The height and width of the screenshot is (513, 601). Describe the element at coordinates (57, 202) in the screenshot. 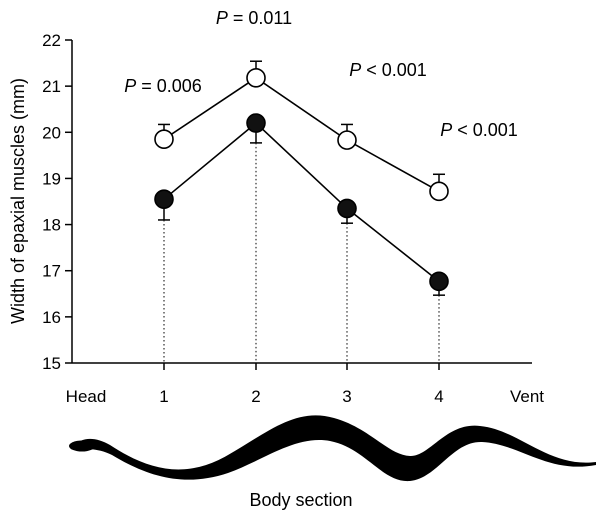

I see `y-ticks: 15 16 17 18 19 20 21 22` at that location.